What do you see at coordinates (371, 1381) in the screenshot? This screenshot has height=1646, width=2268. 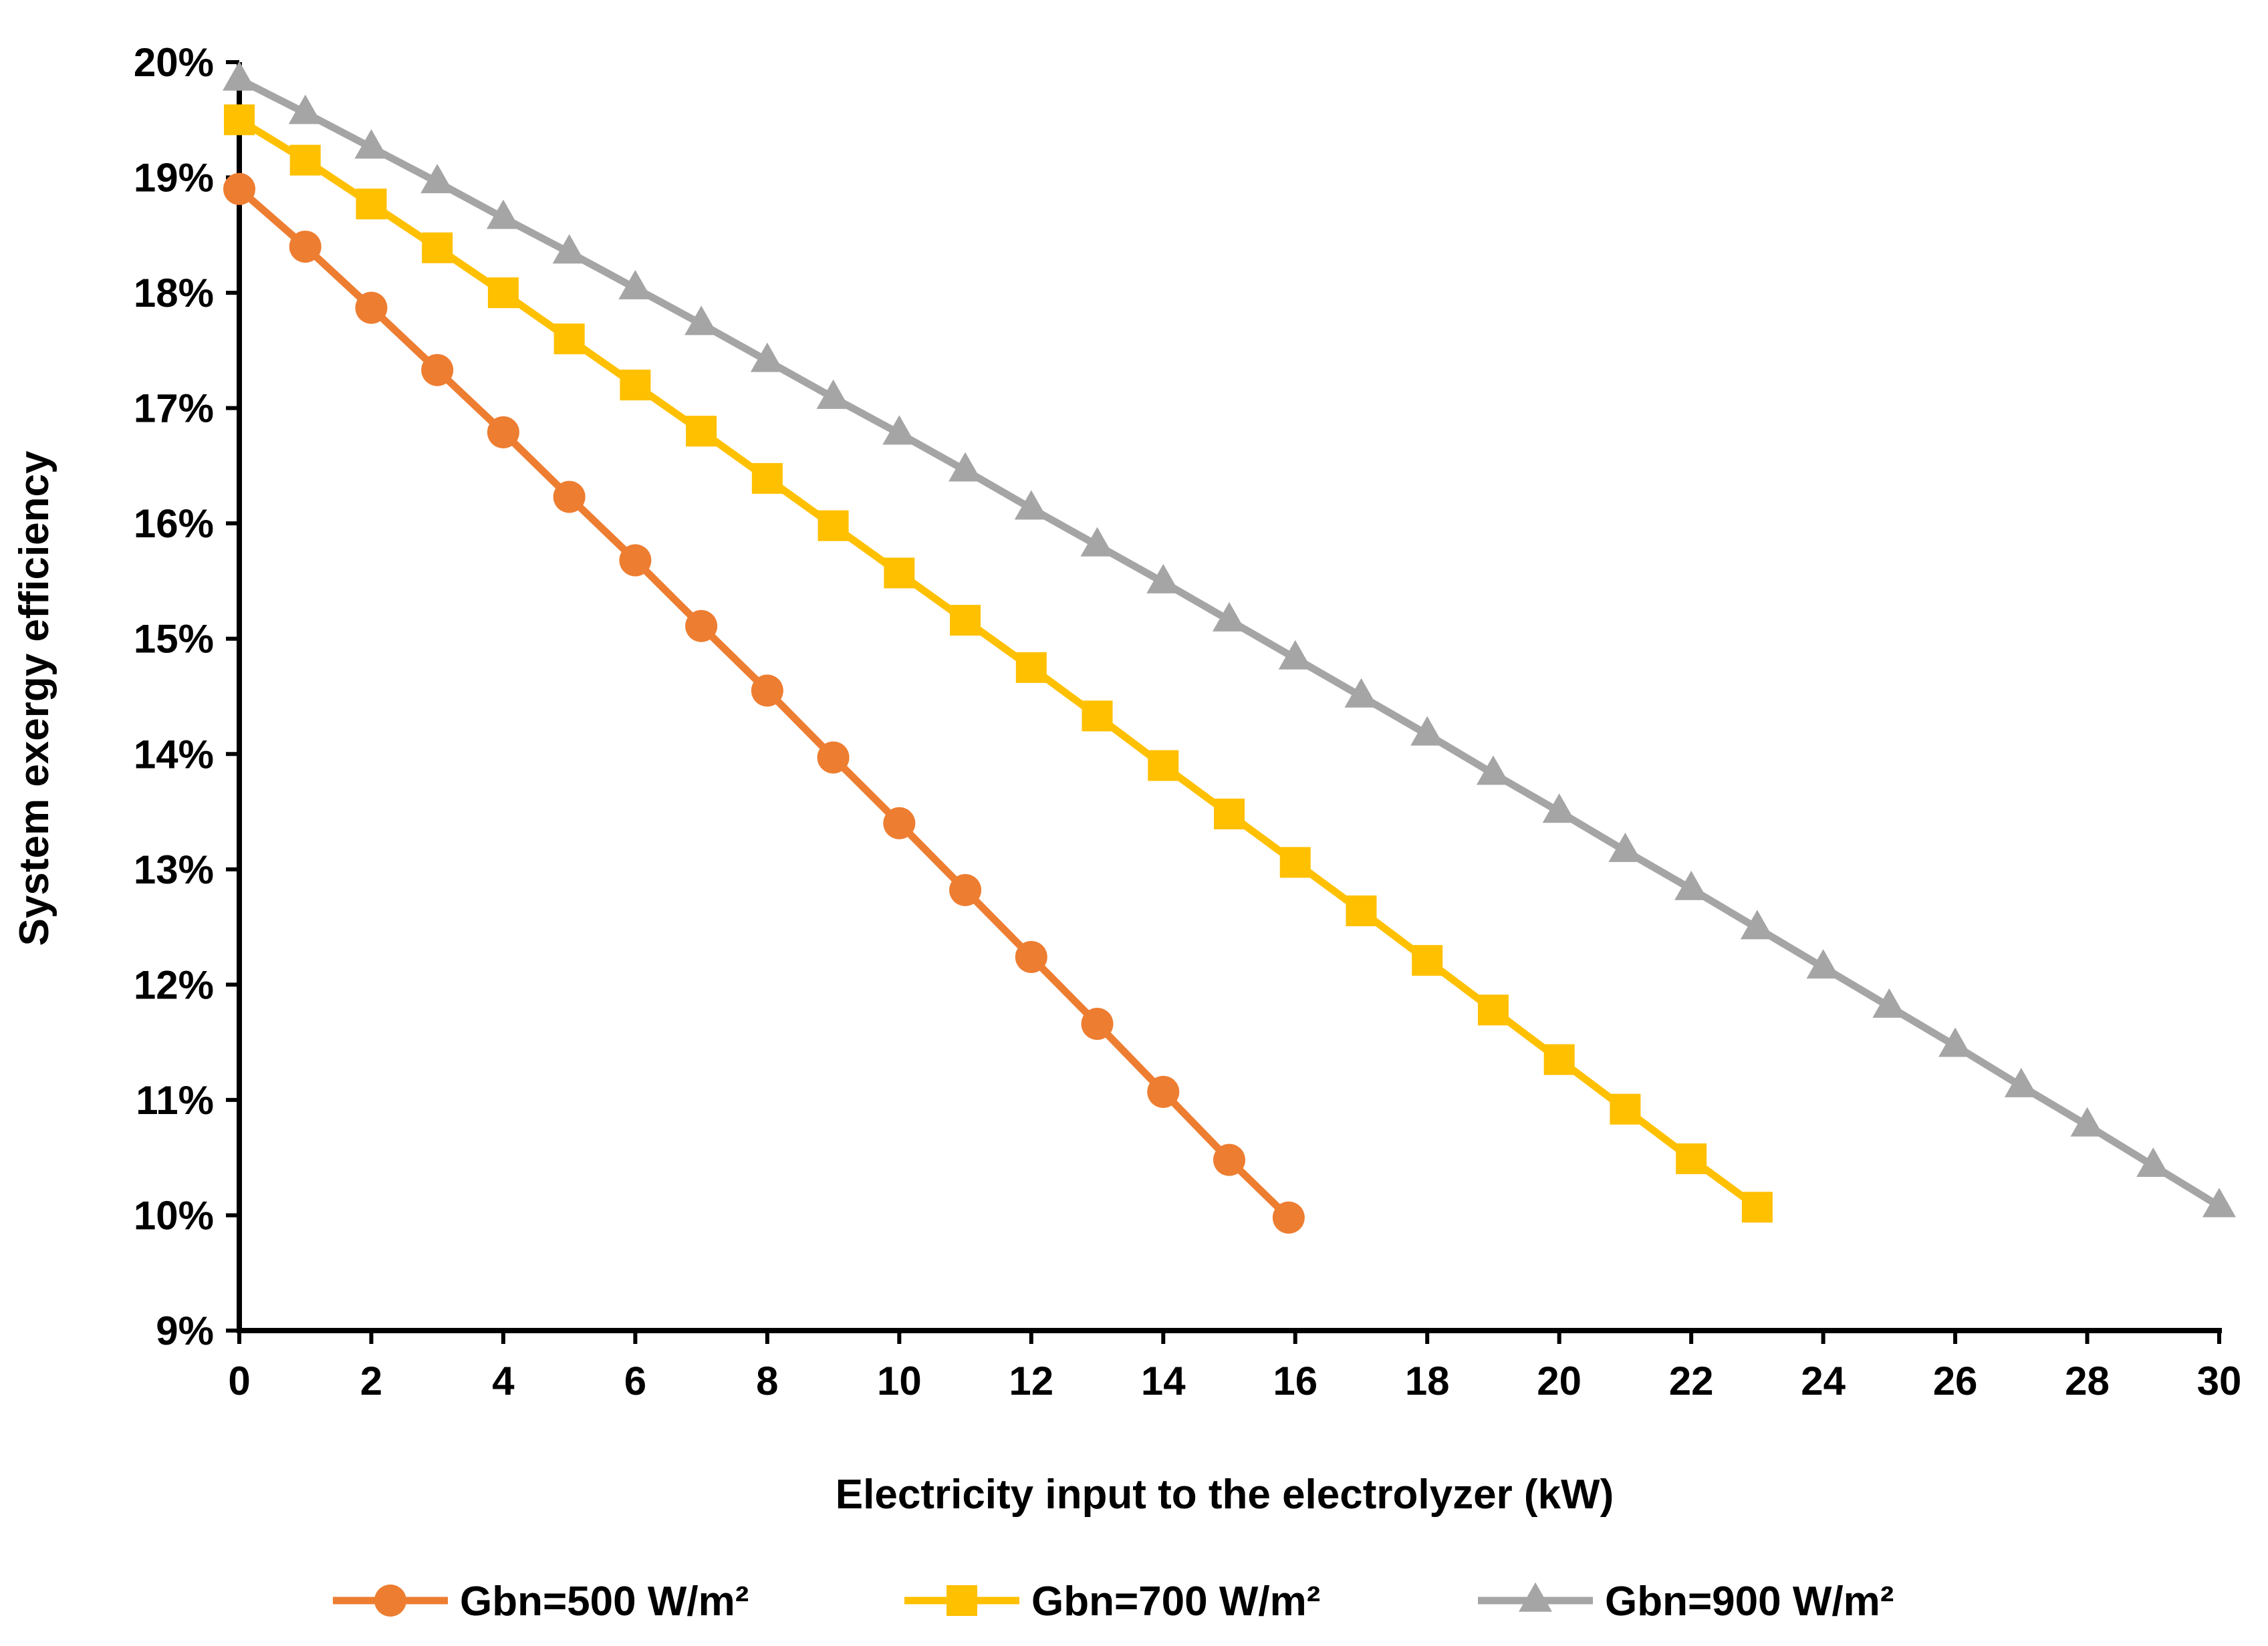 I see `x-tick-label: 2` at bounding box center [371, 1381].